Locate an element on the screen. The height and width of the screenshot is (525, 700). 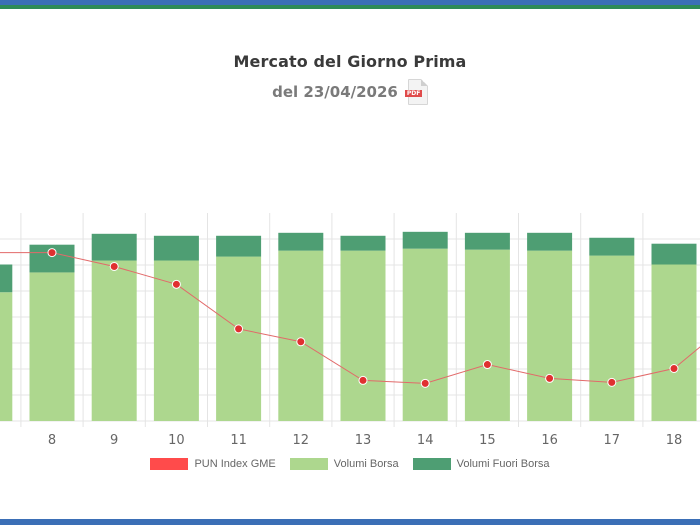
pdf-download-icon: PDF is located at coordinates (416, 92).